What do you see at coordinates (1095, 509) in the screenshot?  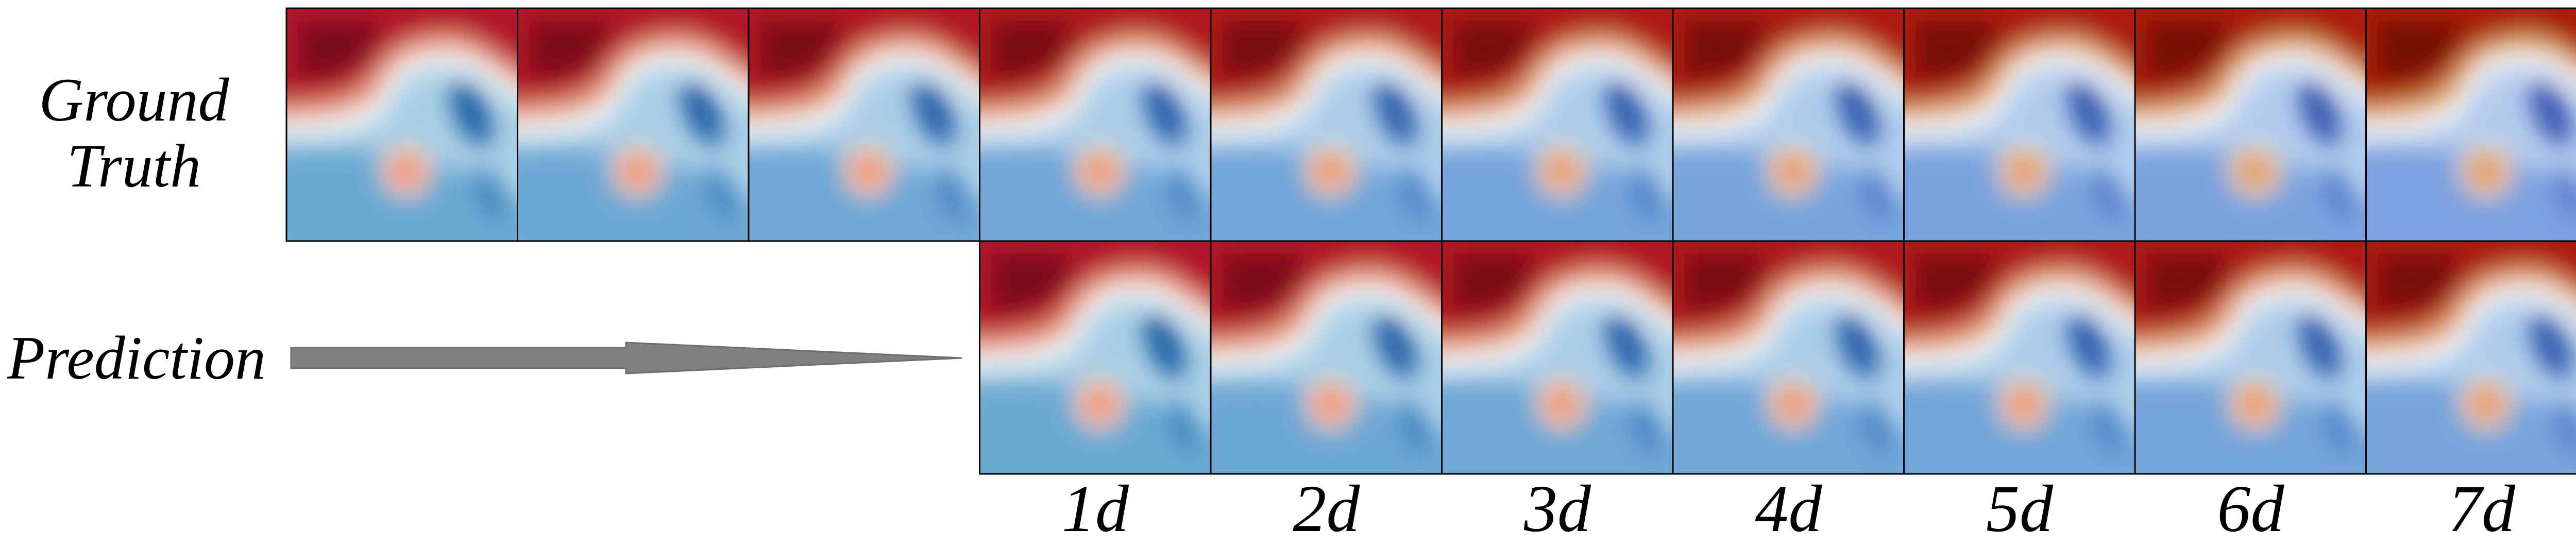 I see `time-label: 1d` at bounding box center [1095, 509].